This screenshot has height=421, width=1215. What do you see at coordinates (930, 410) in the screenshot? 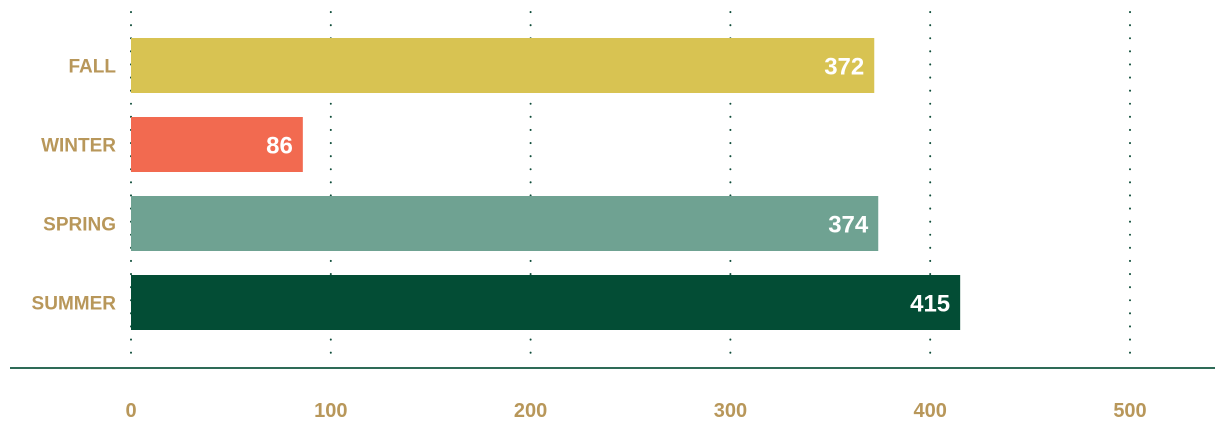
I see `x-tick-label-400: 400` at bounding box center [930, 410].